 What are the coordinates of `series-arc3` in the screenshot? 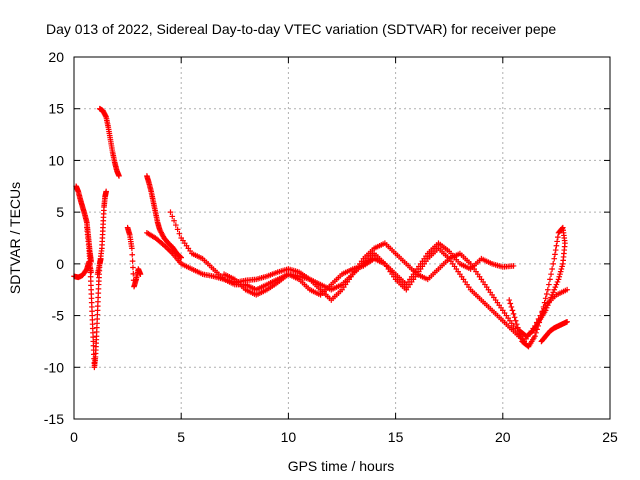 It's located at (94, 297).